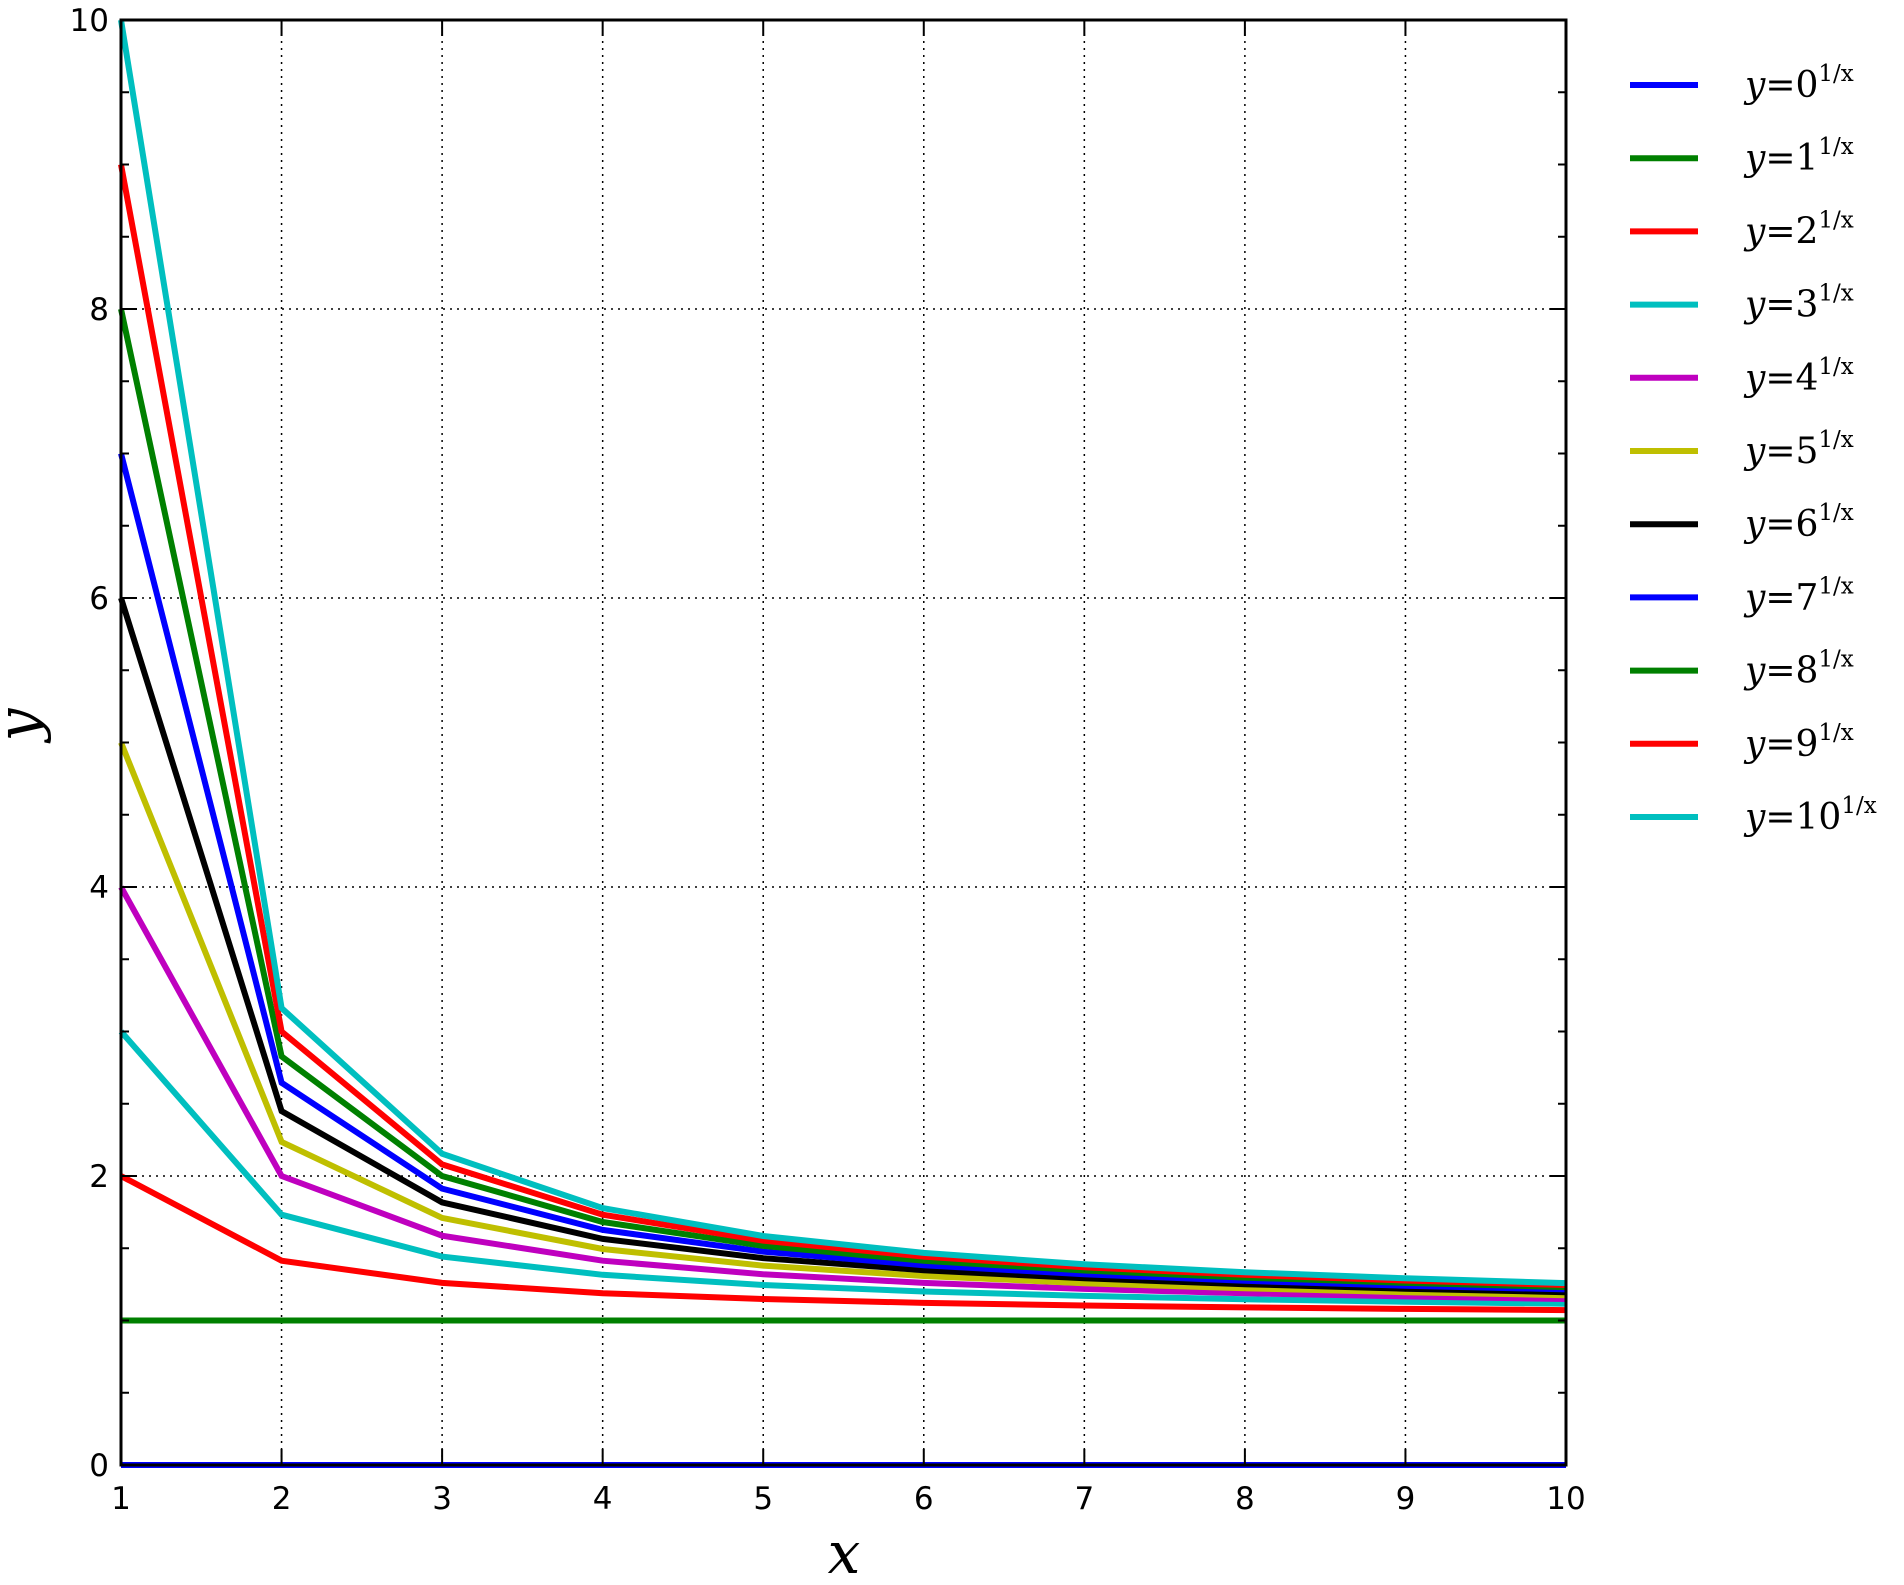  Describe the element at coordinates (99, 1466) in the screenshot. I see `y-tick-label: 0` at that location.